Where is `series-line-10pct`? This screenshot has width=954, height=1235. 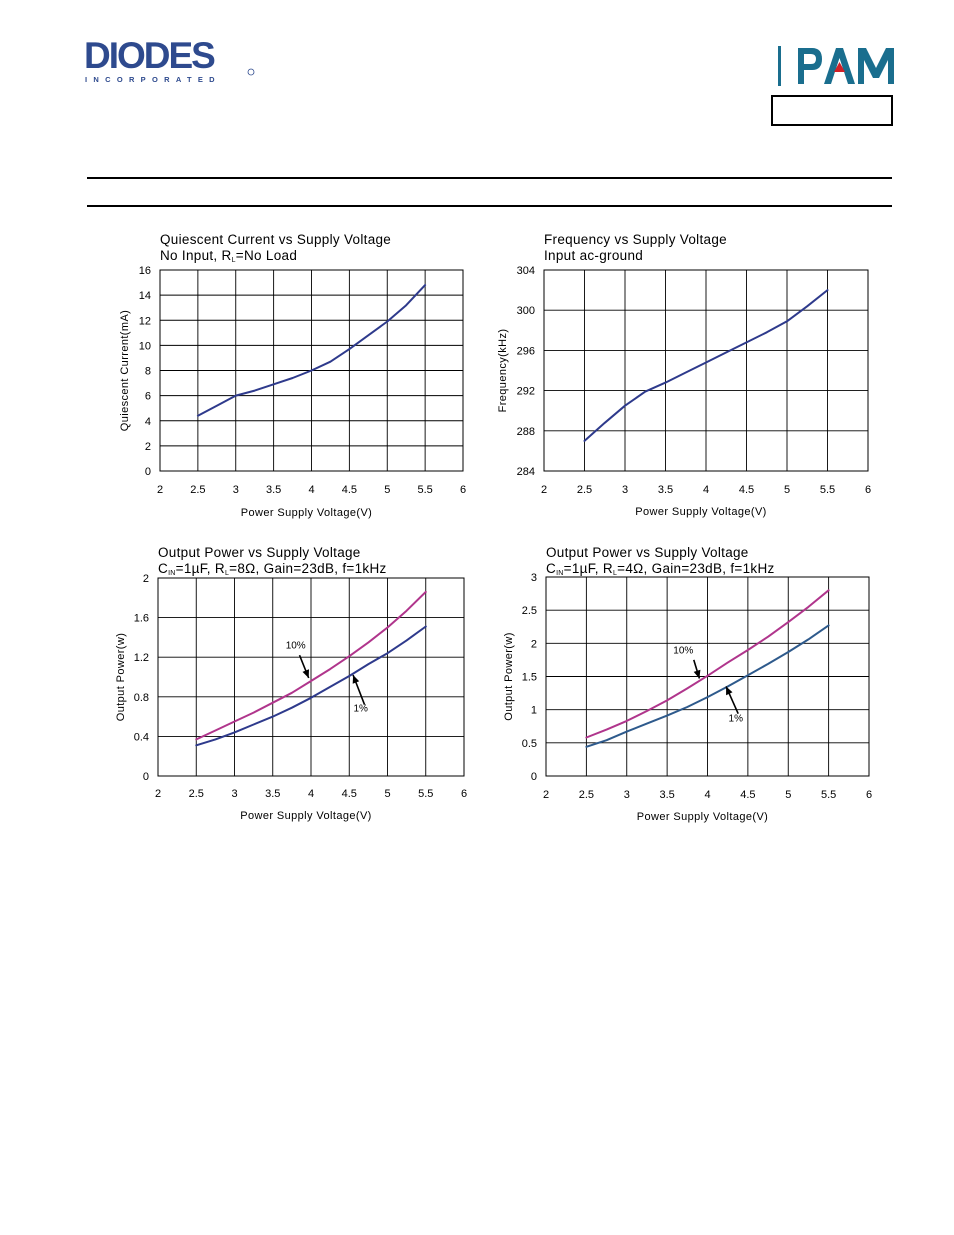 series-line-10pct is located at coordinates (311, 665).